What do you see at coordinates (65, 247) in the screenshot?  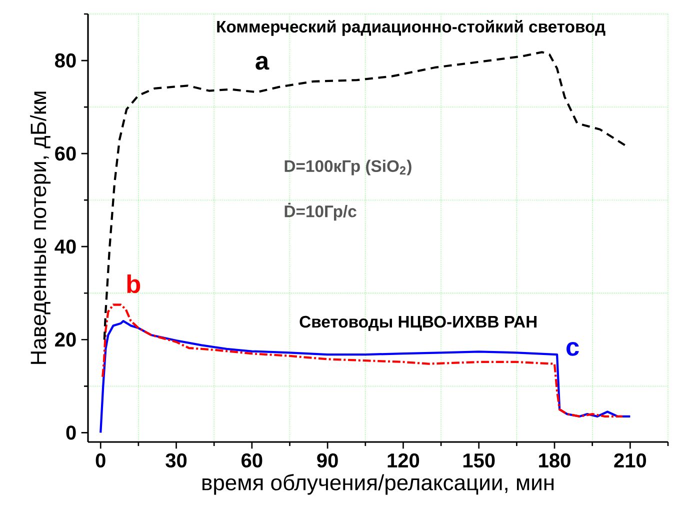 I see `y-tick-label: 40` at bounding box center [65, 247].